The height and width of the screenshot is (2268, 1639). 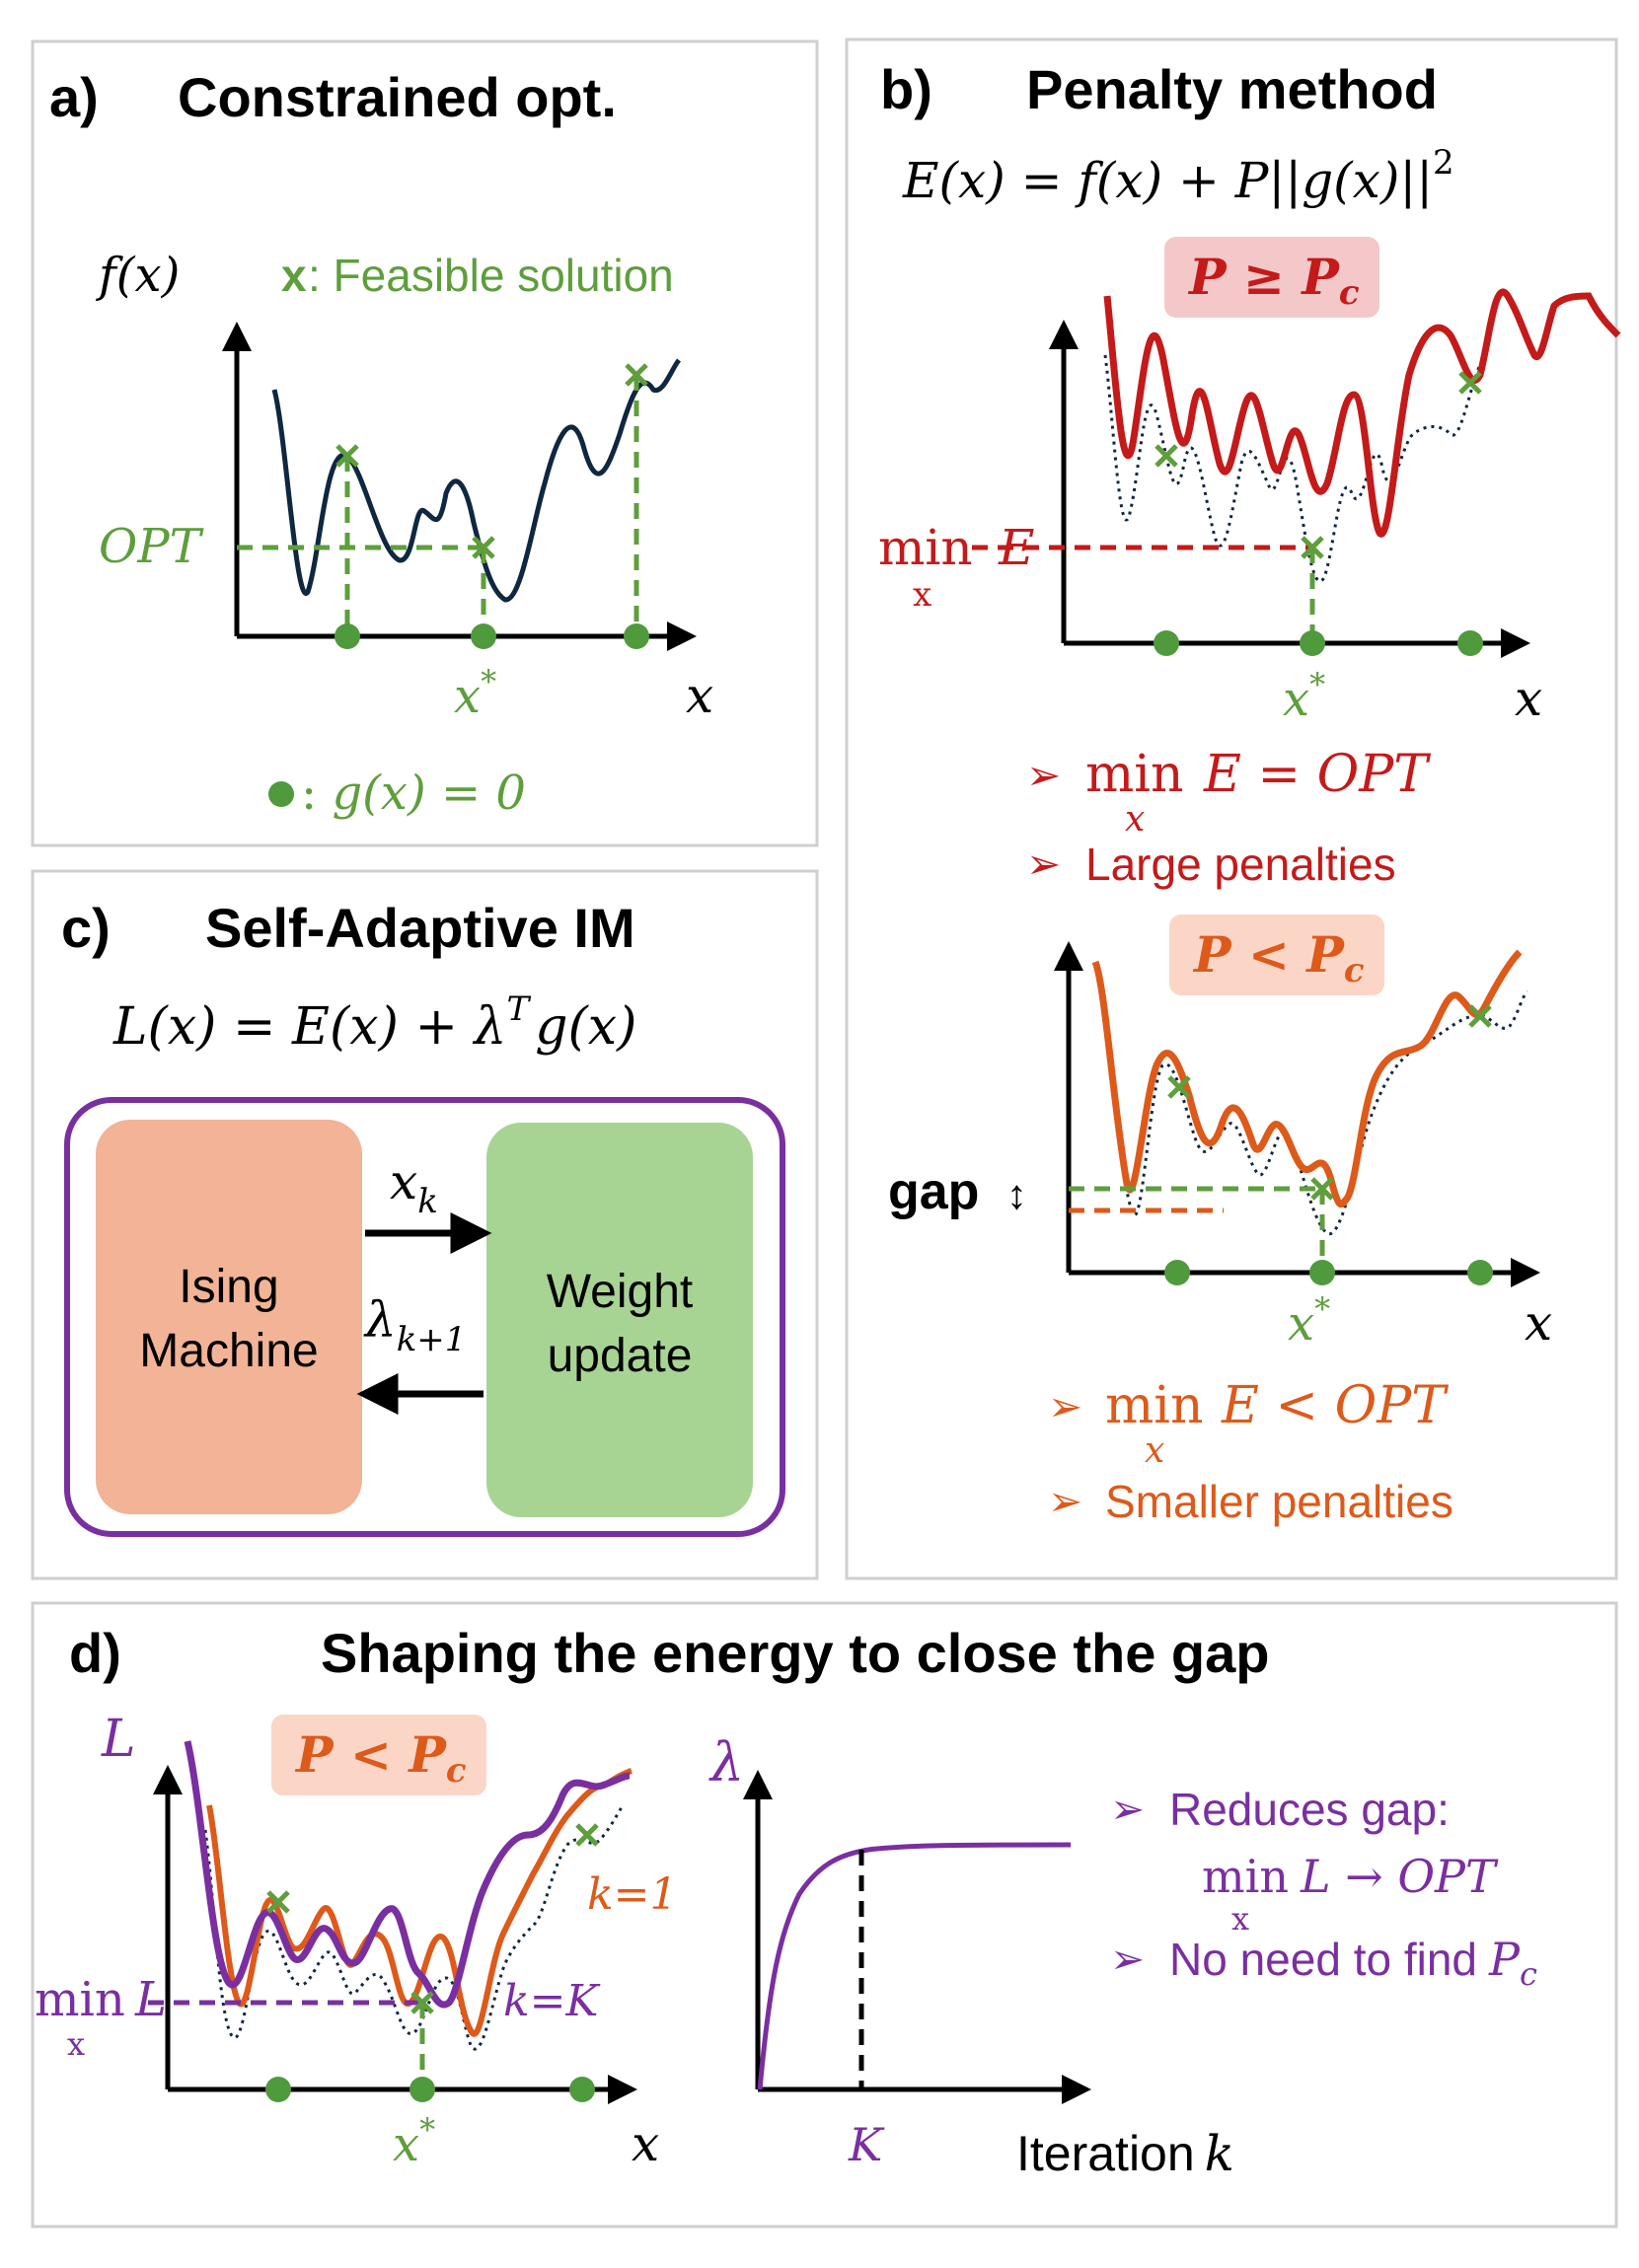 What do you see at coordinates (138, 275) in the screenshot?
I see `panel-a-y-label: f(x)` at bounding box center [138, 275].